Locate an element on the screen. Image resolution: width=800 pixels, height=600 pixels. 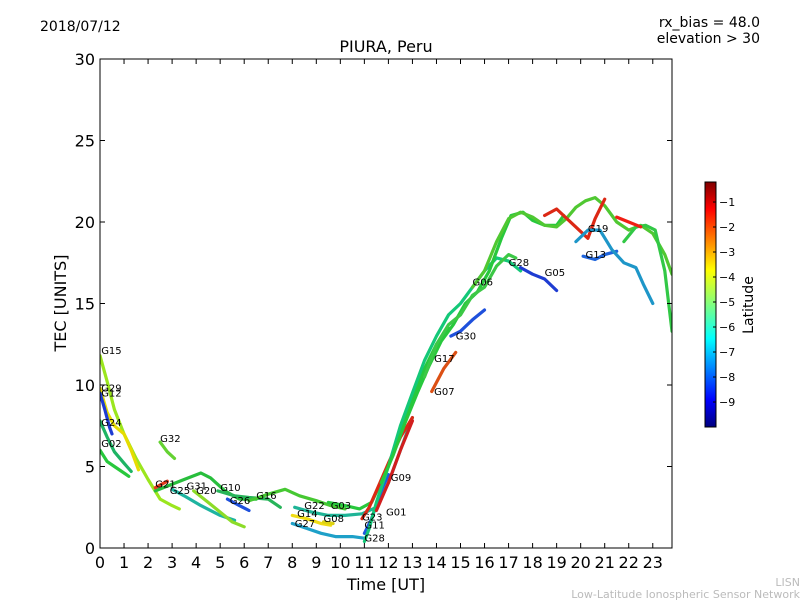
y-tick-label: 0 is located at coordinates (90, 548).